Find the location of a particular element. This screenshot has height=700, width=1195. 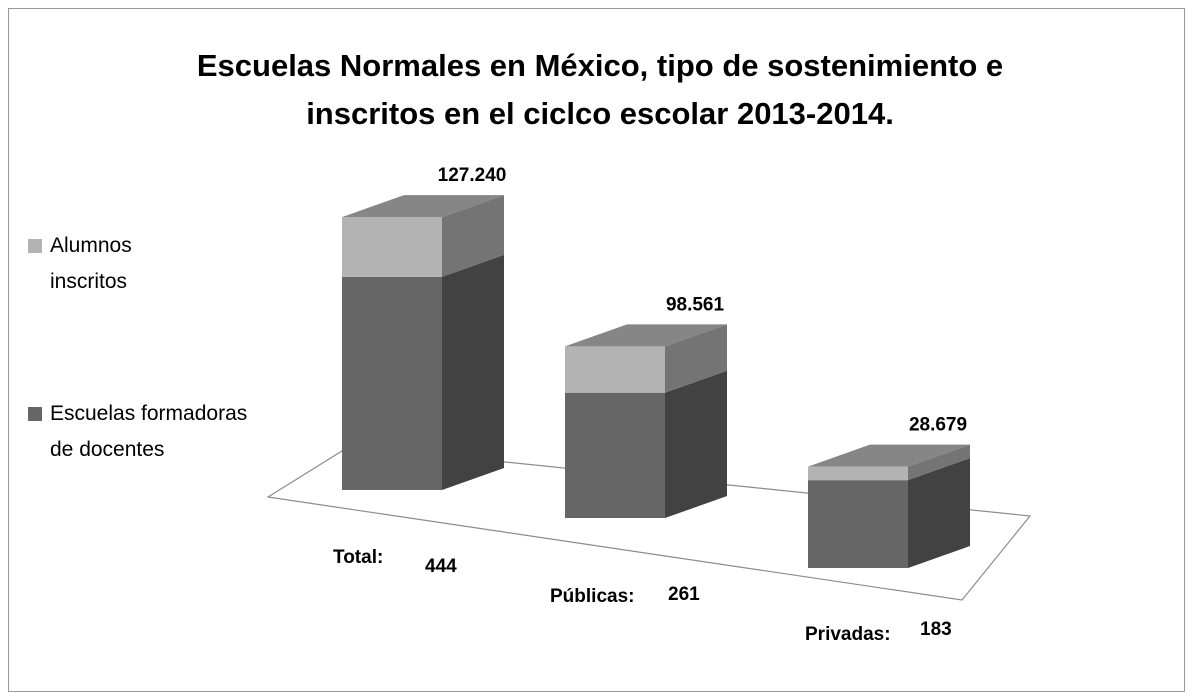

legend-label: Alumnos inscritos is located at coordinates (91, 263).